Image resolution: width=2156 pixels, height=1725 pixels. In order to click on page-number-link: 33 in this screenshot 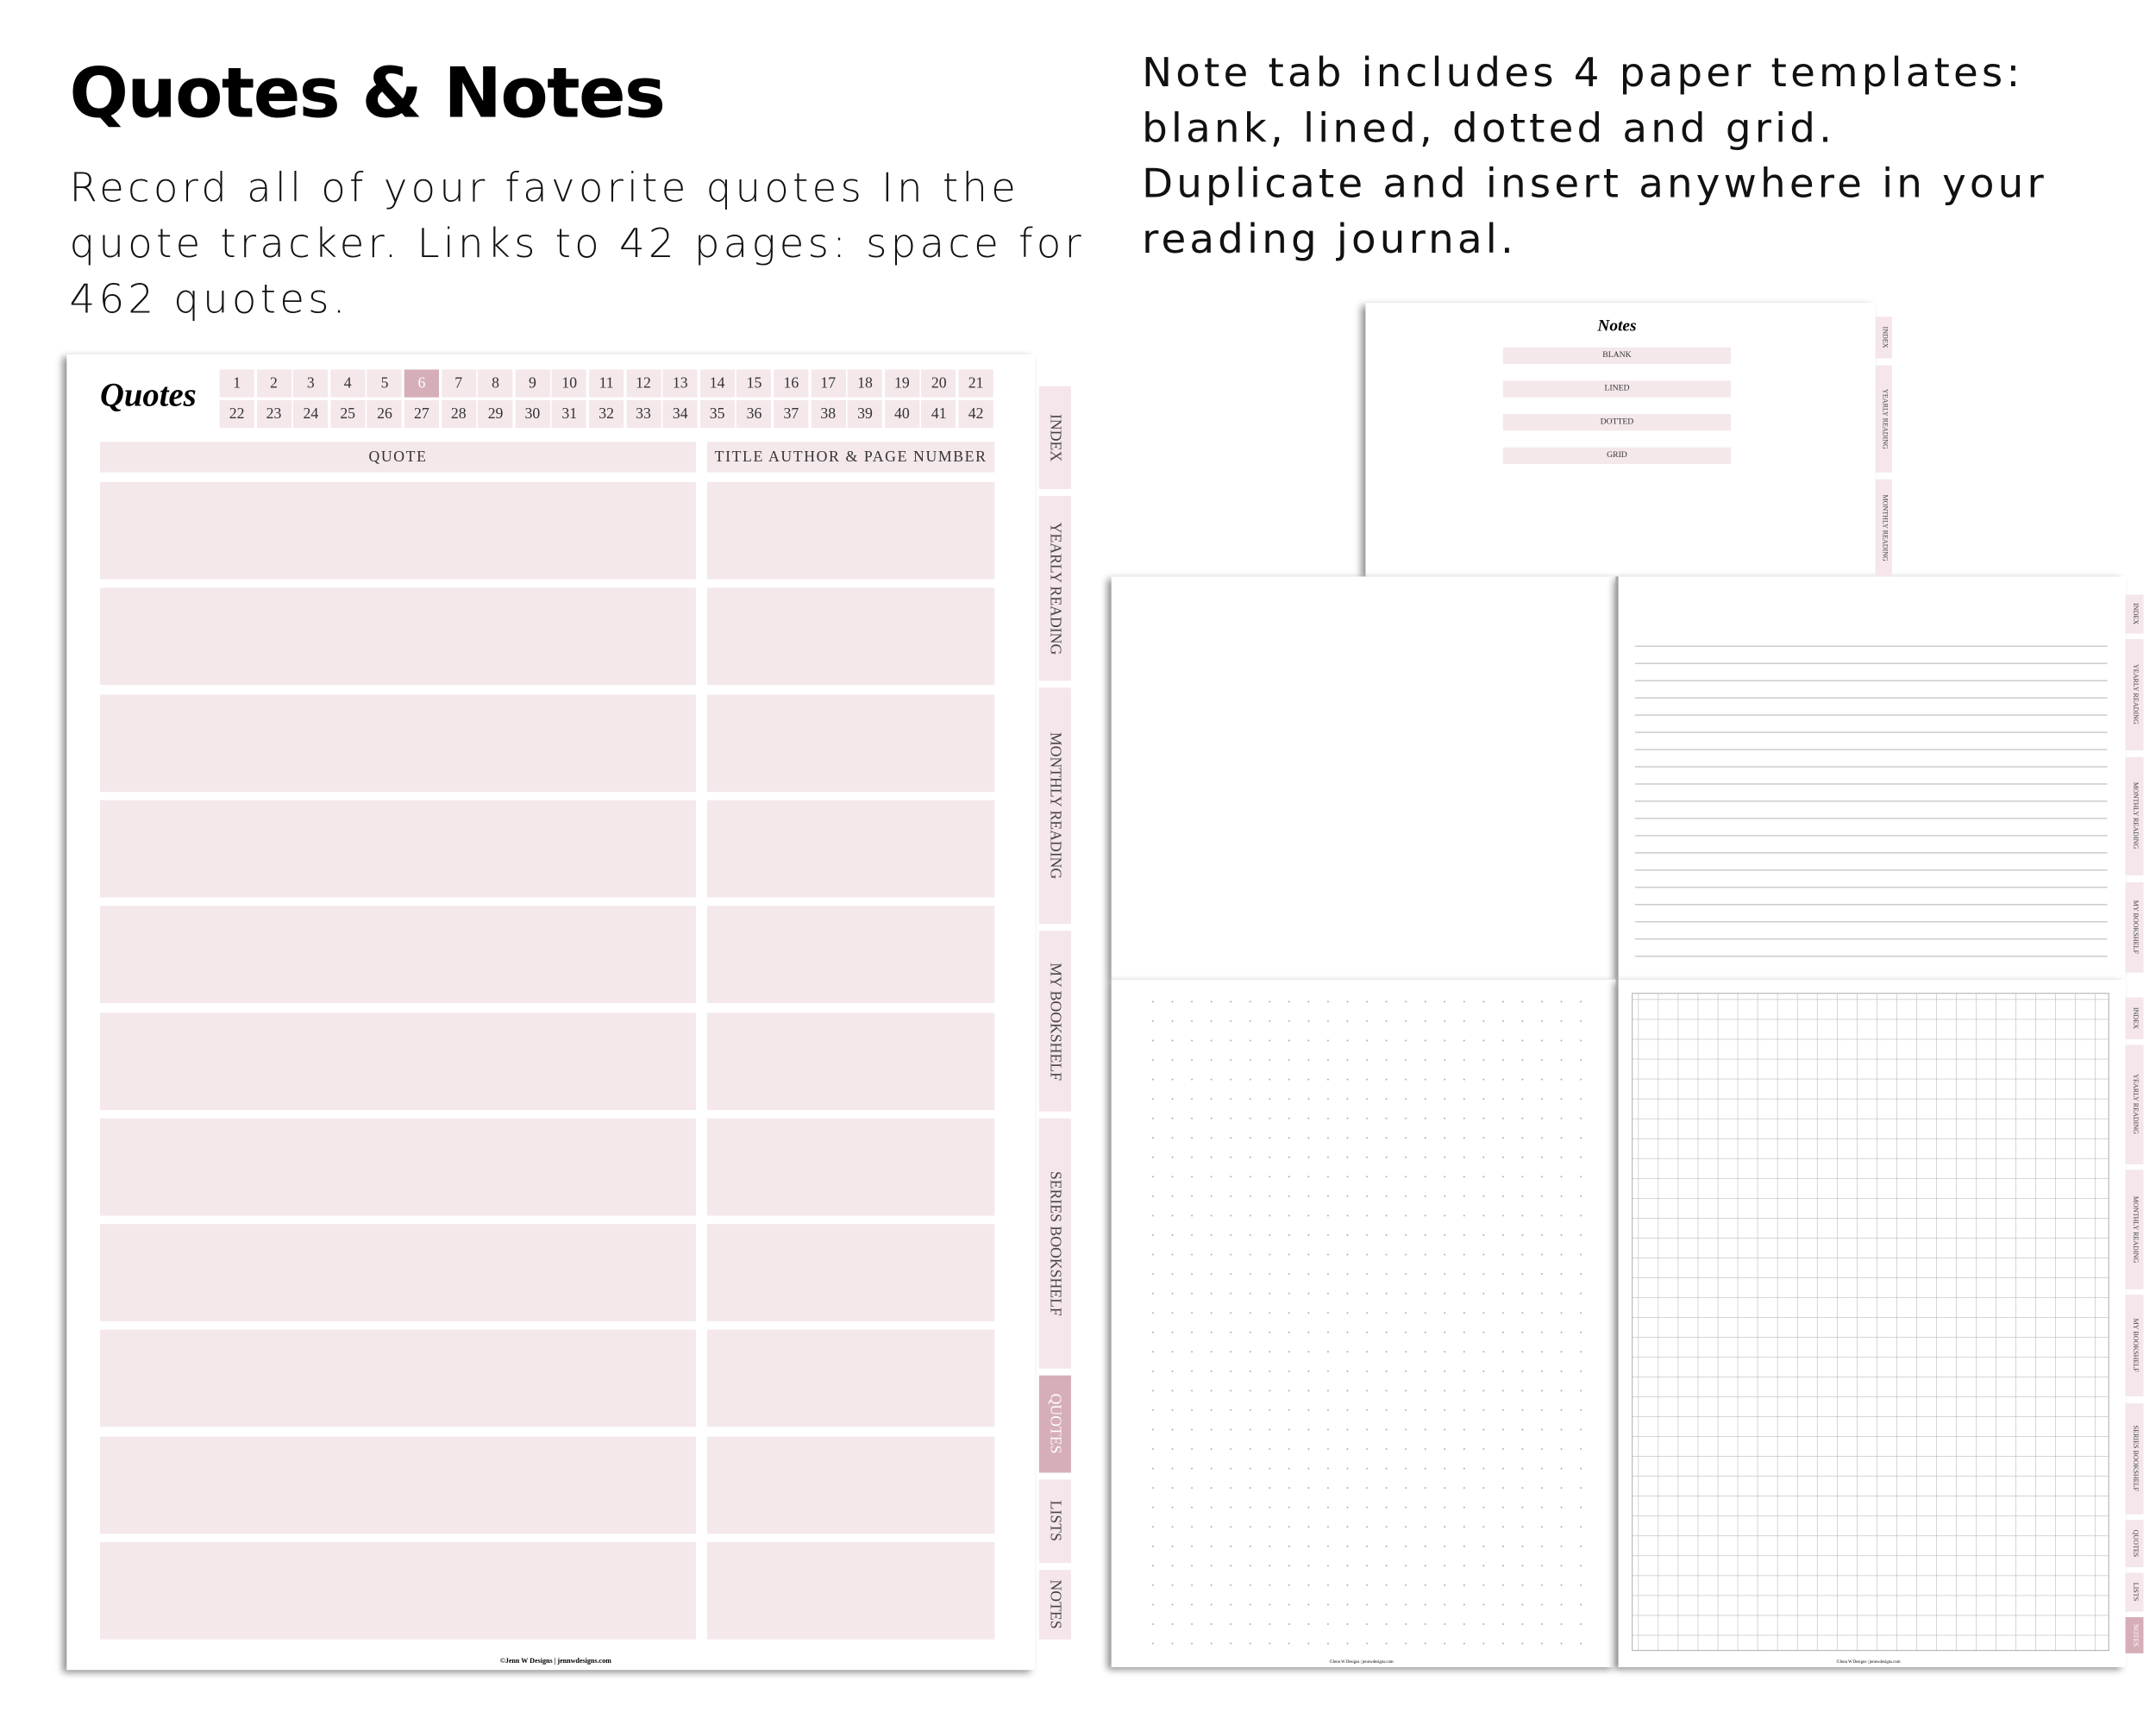, I will do `click(643, 414)`.